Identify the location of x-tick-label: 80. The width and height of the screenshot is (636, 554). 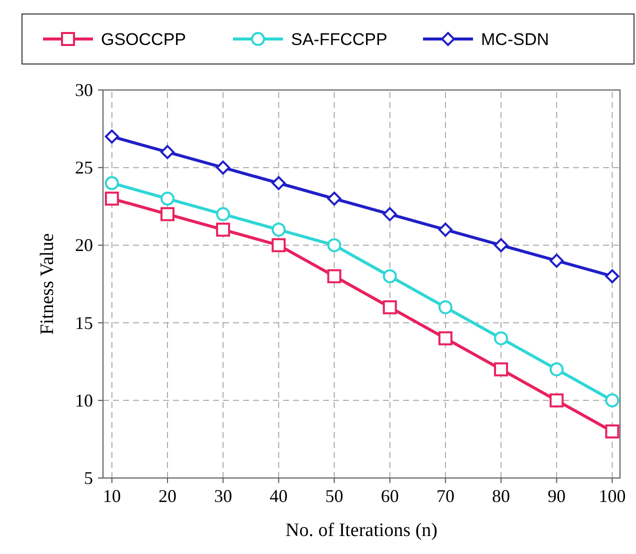
(501, 496).